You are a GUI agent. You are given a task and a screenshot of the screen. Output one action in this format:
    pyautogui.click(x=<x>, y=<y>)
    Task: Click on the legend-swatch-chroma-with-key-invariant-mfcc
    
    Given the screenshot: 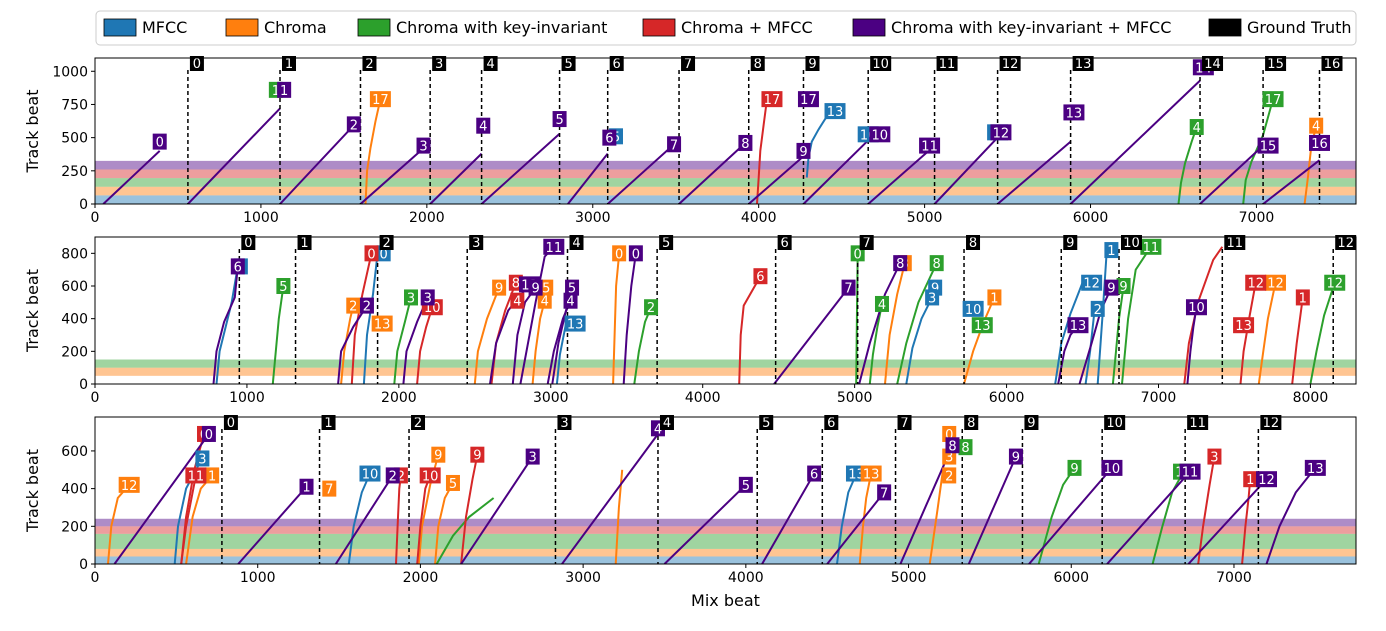 What is the action you would take?
    pyautogui.click(x=869, y=27)
    